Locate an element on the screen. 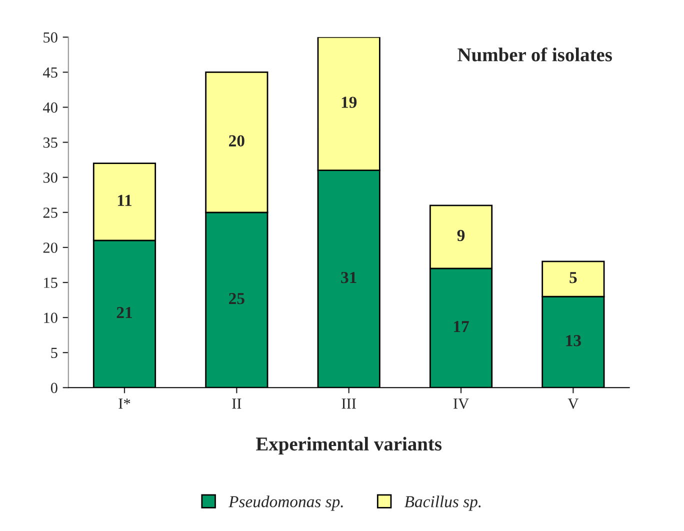  y-tick-label: 20 is located at coordinates (50, 247).